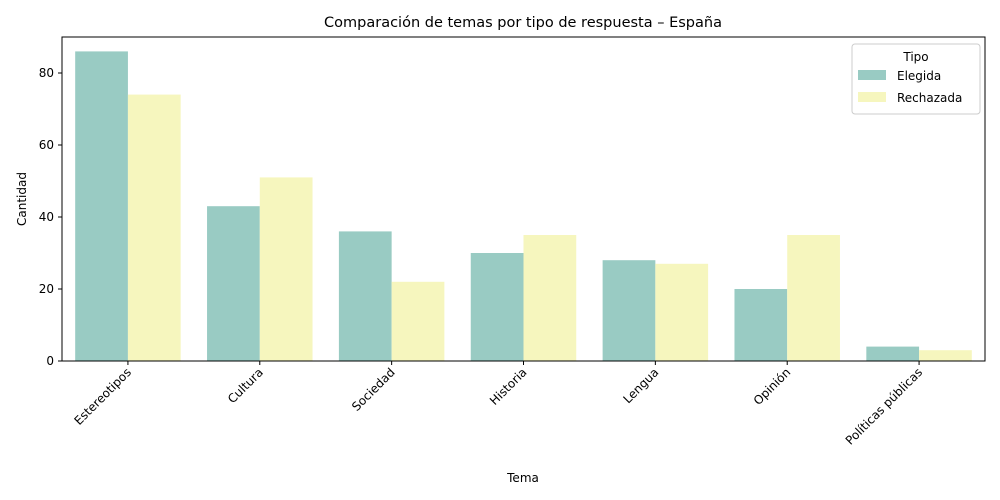 The height and width of the screenshot is (500, 1000). I want to click on bar-elegida-politicas-publicas, so click(893, 353).